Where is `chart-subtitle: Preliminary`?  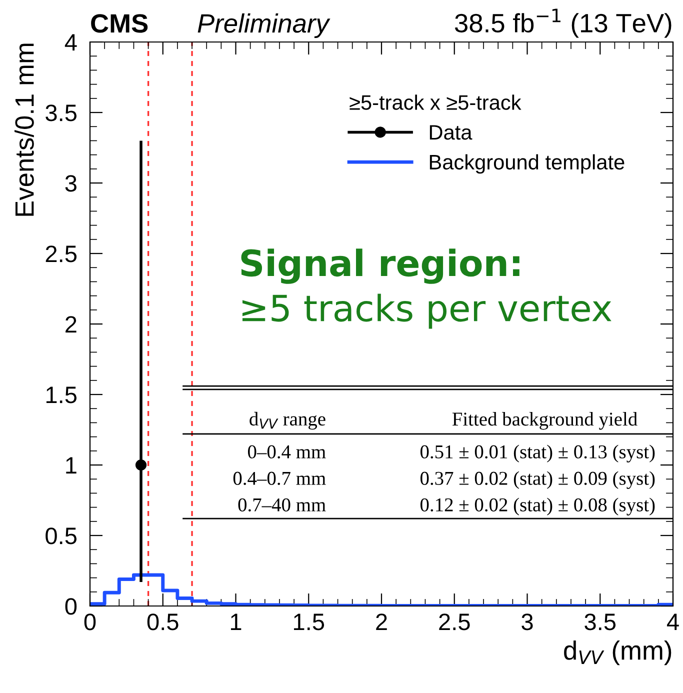
chart-subtitle: Preliminary is located at coordinates (264, 25).